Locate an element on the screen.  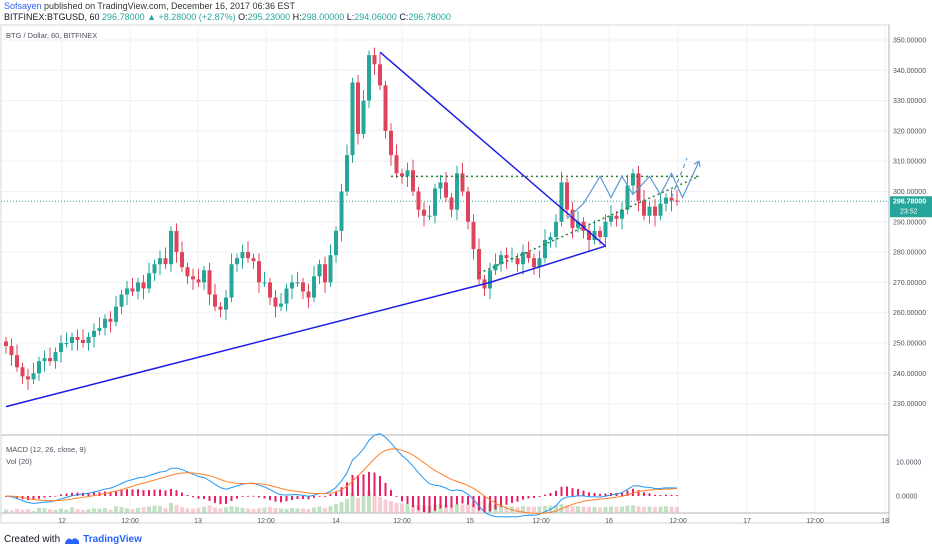
falling-resistance-trendline is located at coordinates (492, 149).